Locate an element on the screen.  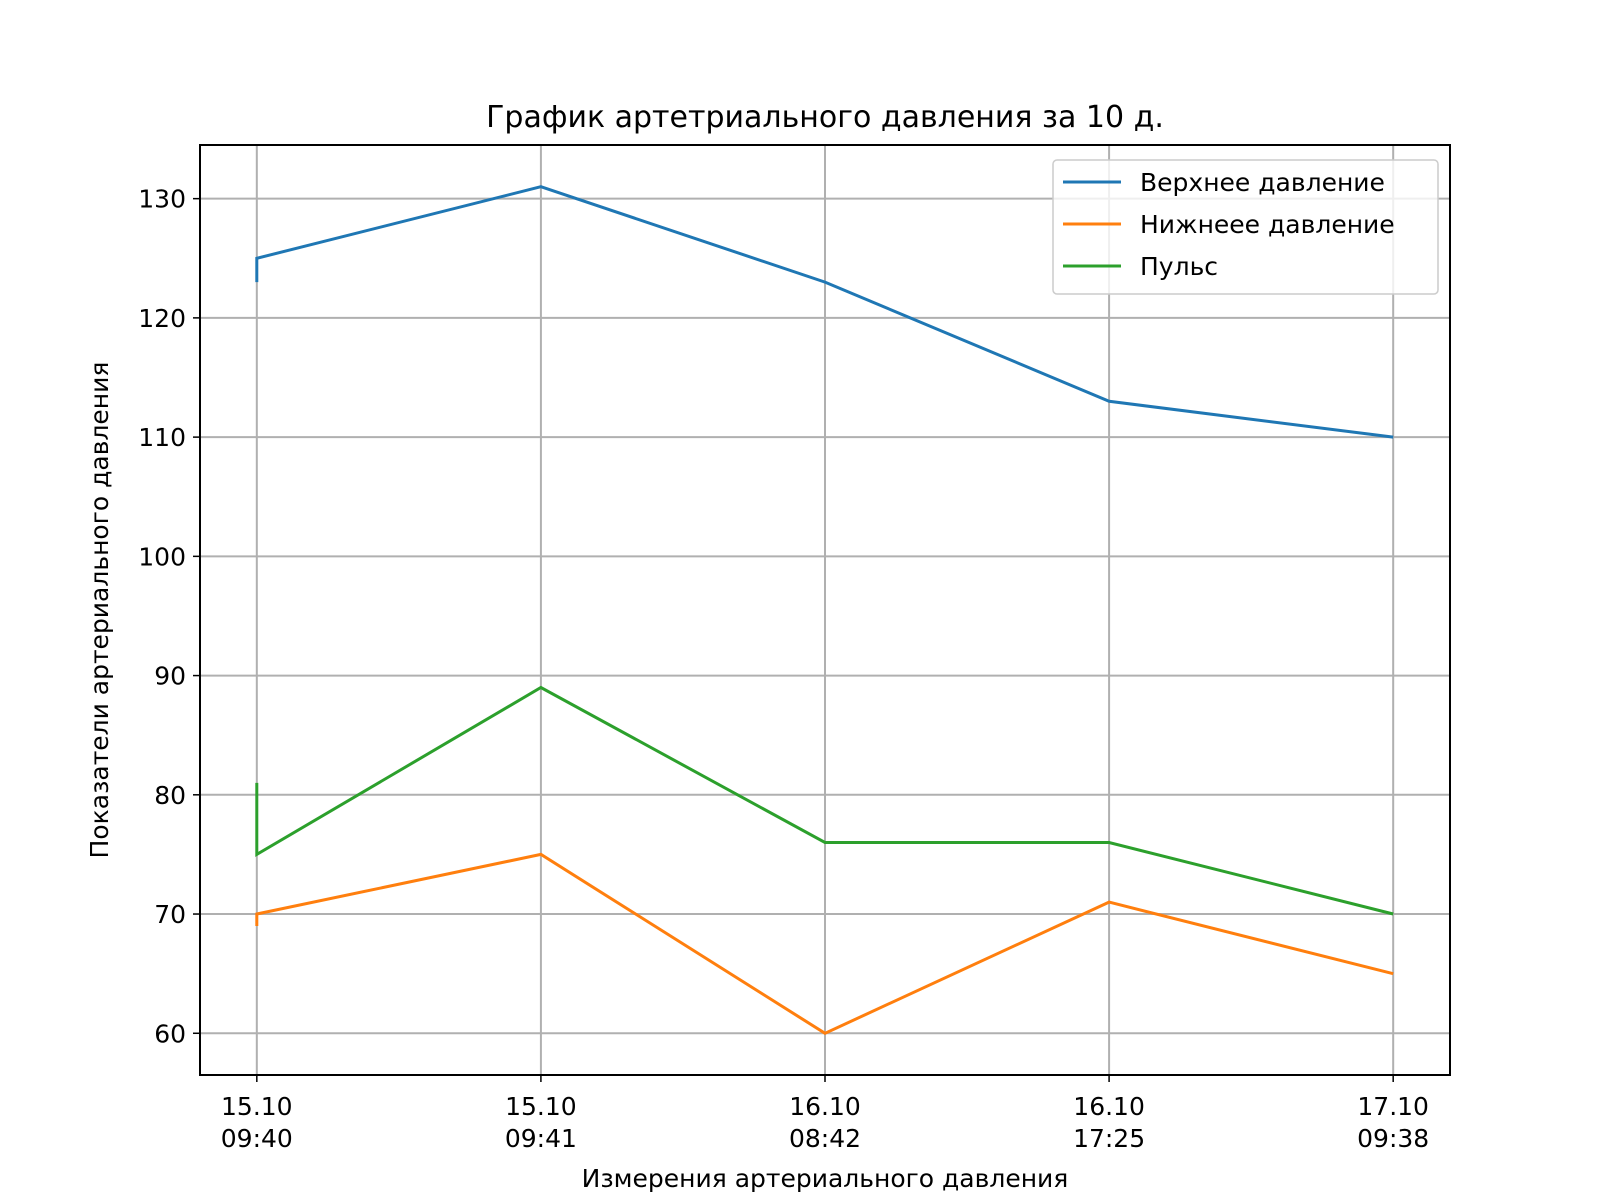
x-tick-label-time: 09:38 is located at coordinates (1393, 1138).